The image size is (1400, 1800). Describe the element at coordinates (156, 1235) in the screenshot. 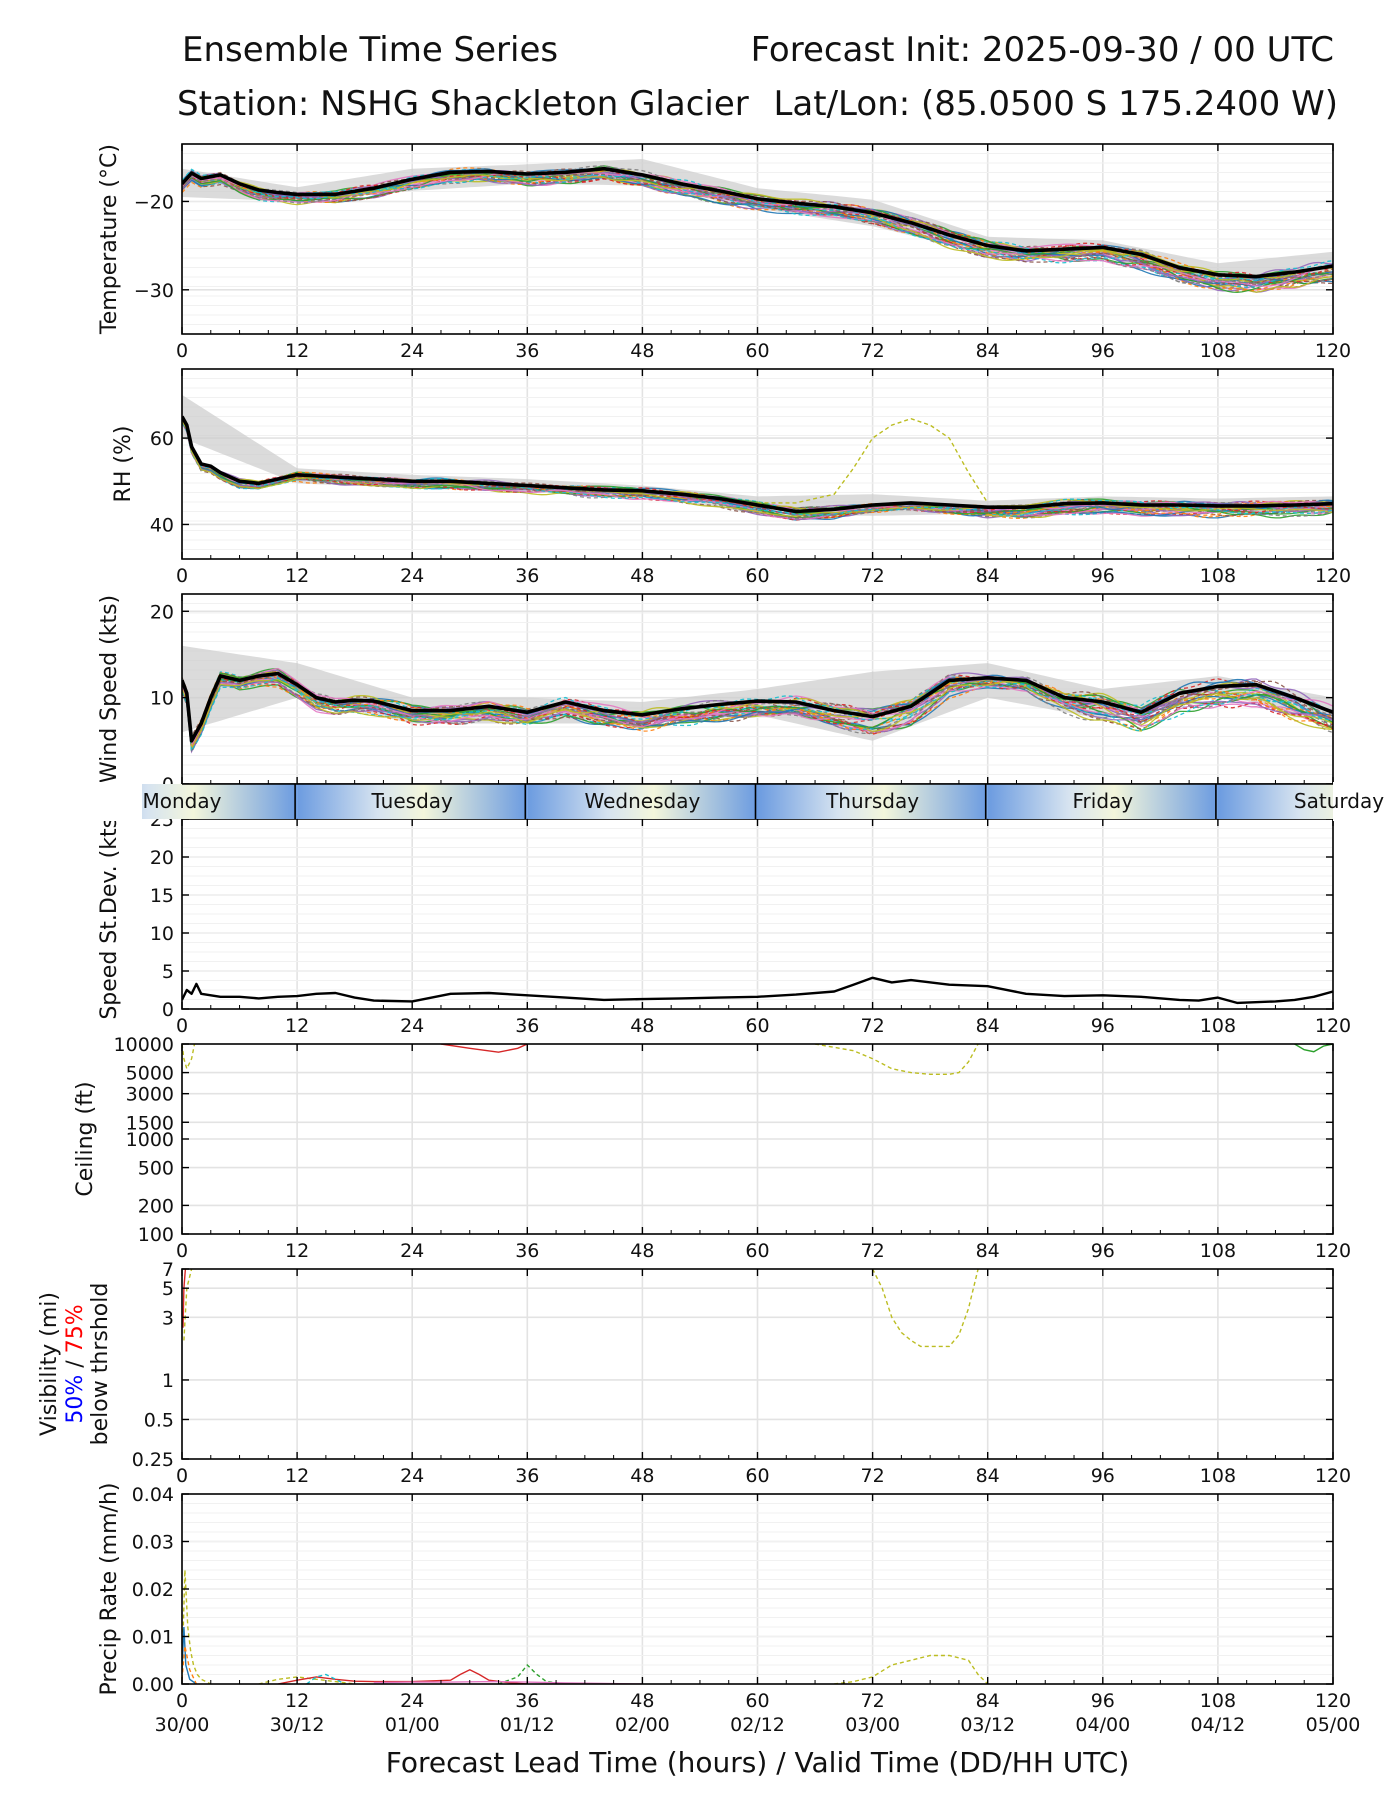

I see `y-tick-label: 100` at that location.